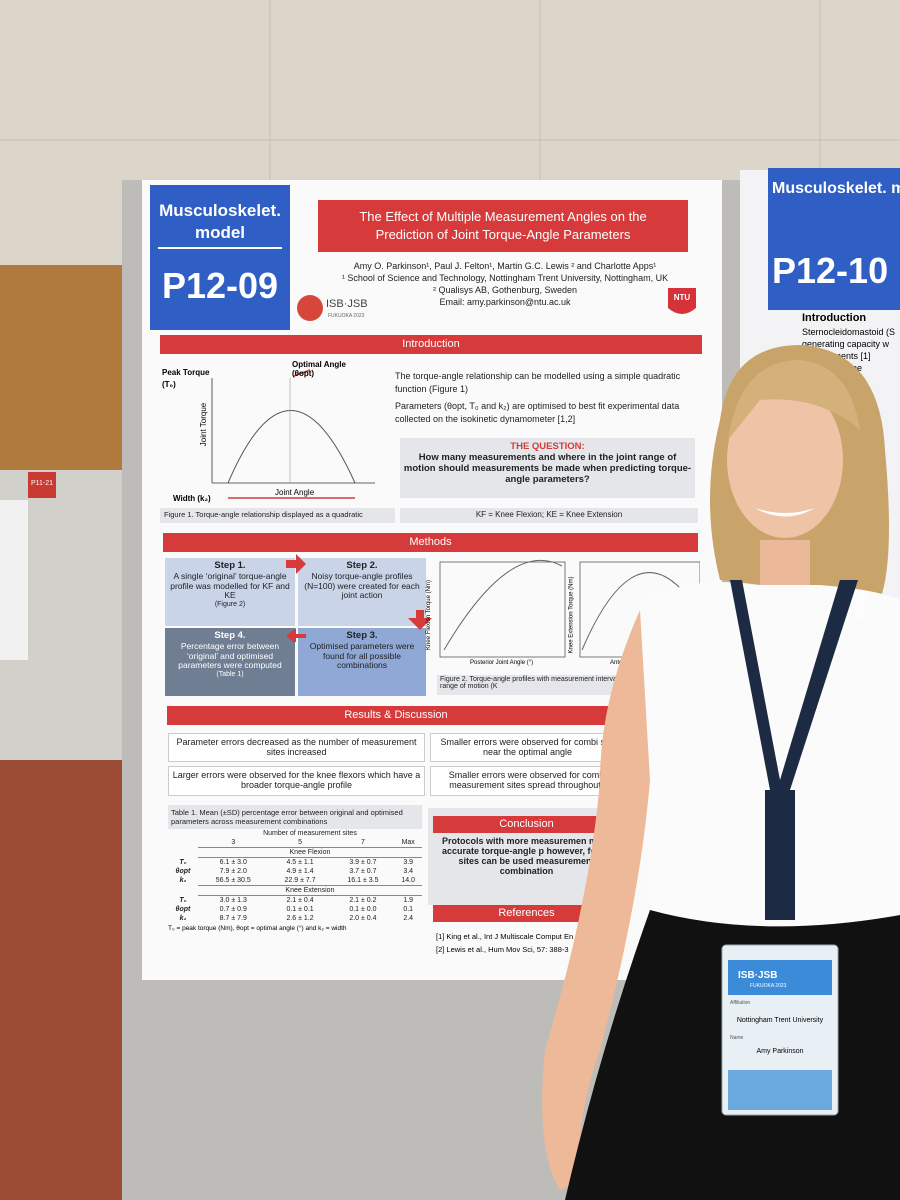  Describe the element at coordinates (220, 285) in the screenshot. I see `badge-code: P12-09` at that location.